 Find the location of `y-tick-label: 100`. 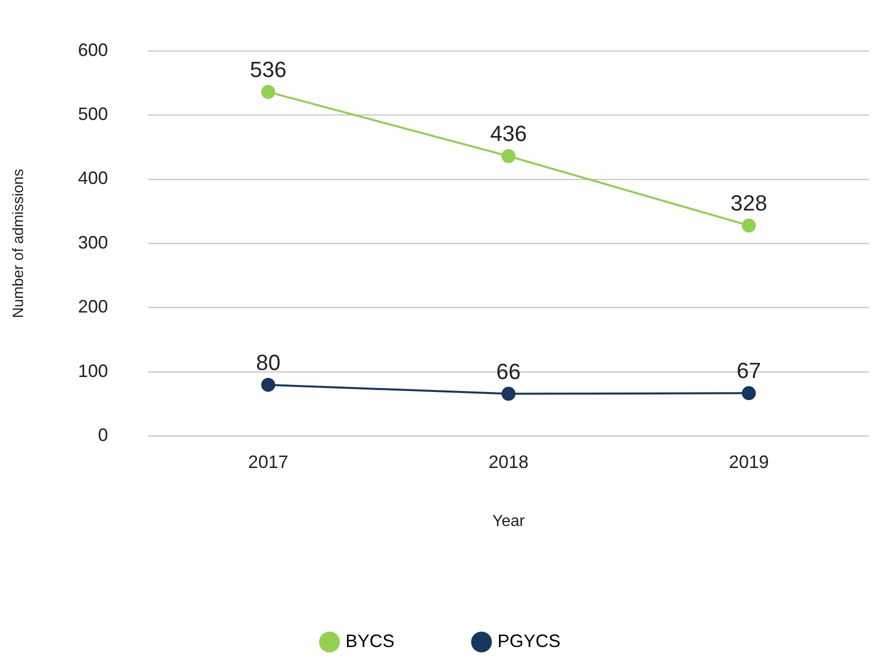

y-tick-label: 100 is located at coordinates (93, 370).